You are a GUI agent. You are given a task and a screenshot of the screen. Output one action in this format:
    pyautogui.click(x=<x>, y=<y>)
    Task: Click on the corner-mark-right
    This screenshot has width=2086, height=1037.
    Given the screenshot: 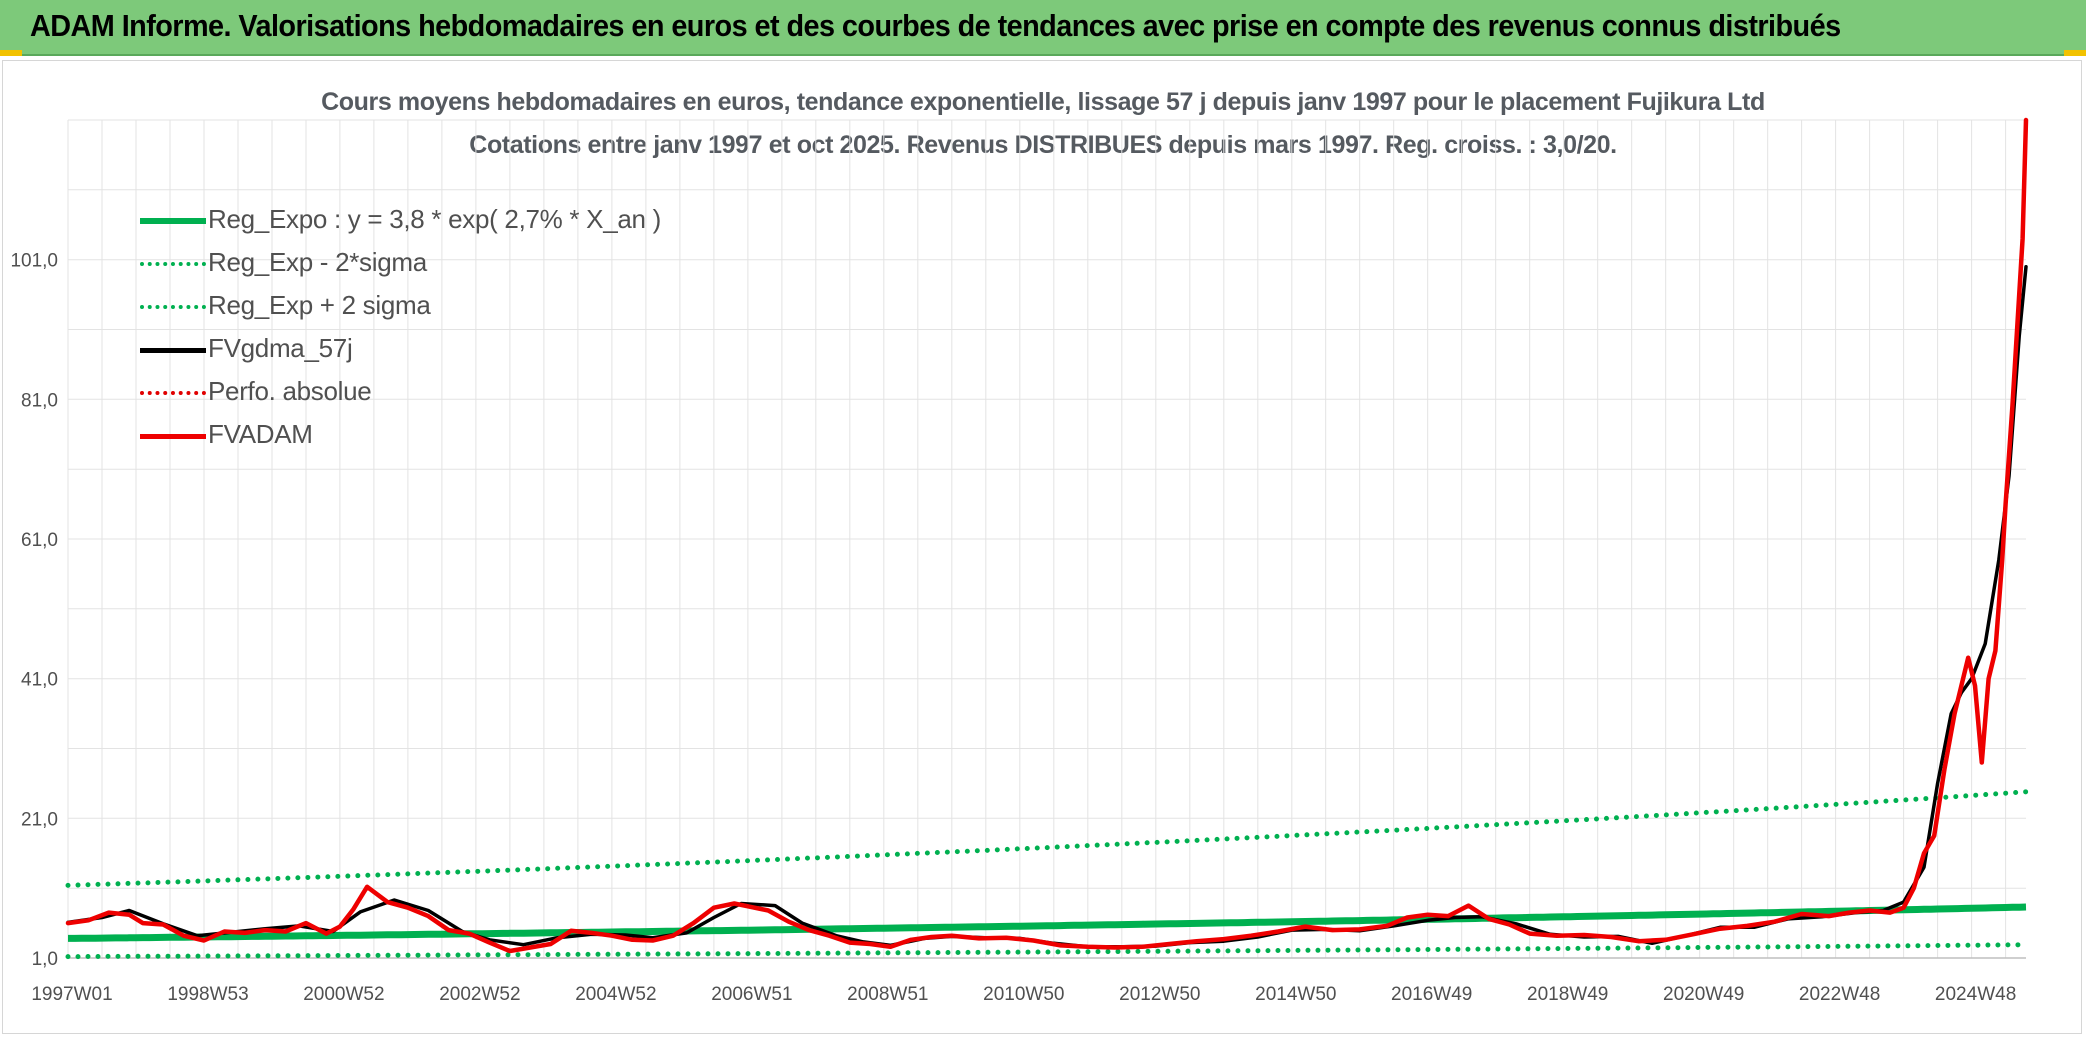 What is the action you would take?
    pyautogui.click(x=2075, y=53)
    